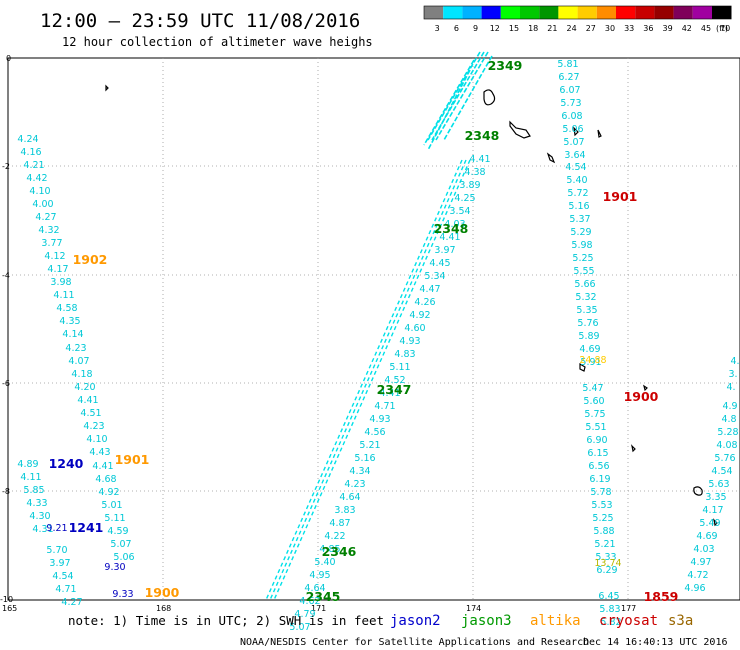 The width and height of the screenshot is (740, 650). I want to click on swh-value: 3.35, so click(715, 497).